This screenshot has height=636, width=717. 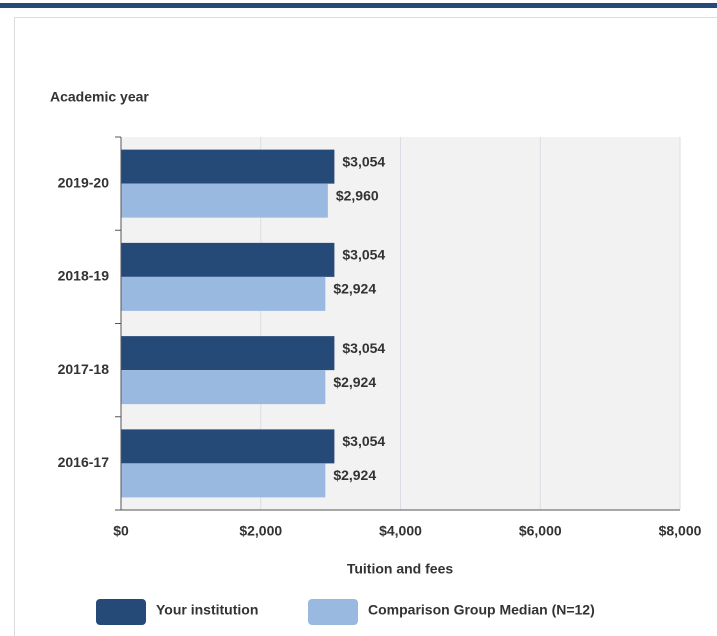 What do you see at coordinates (84, 462) in the screenshot?
I see `y-tick-label: 2016-17` at bounding box center [84, 462].